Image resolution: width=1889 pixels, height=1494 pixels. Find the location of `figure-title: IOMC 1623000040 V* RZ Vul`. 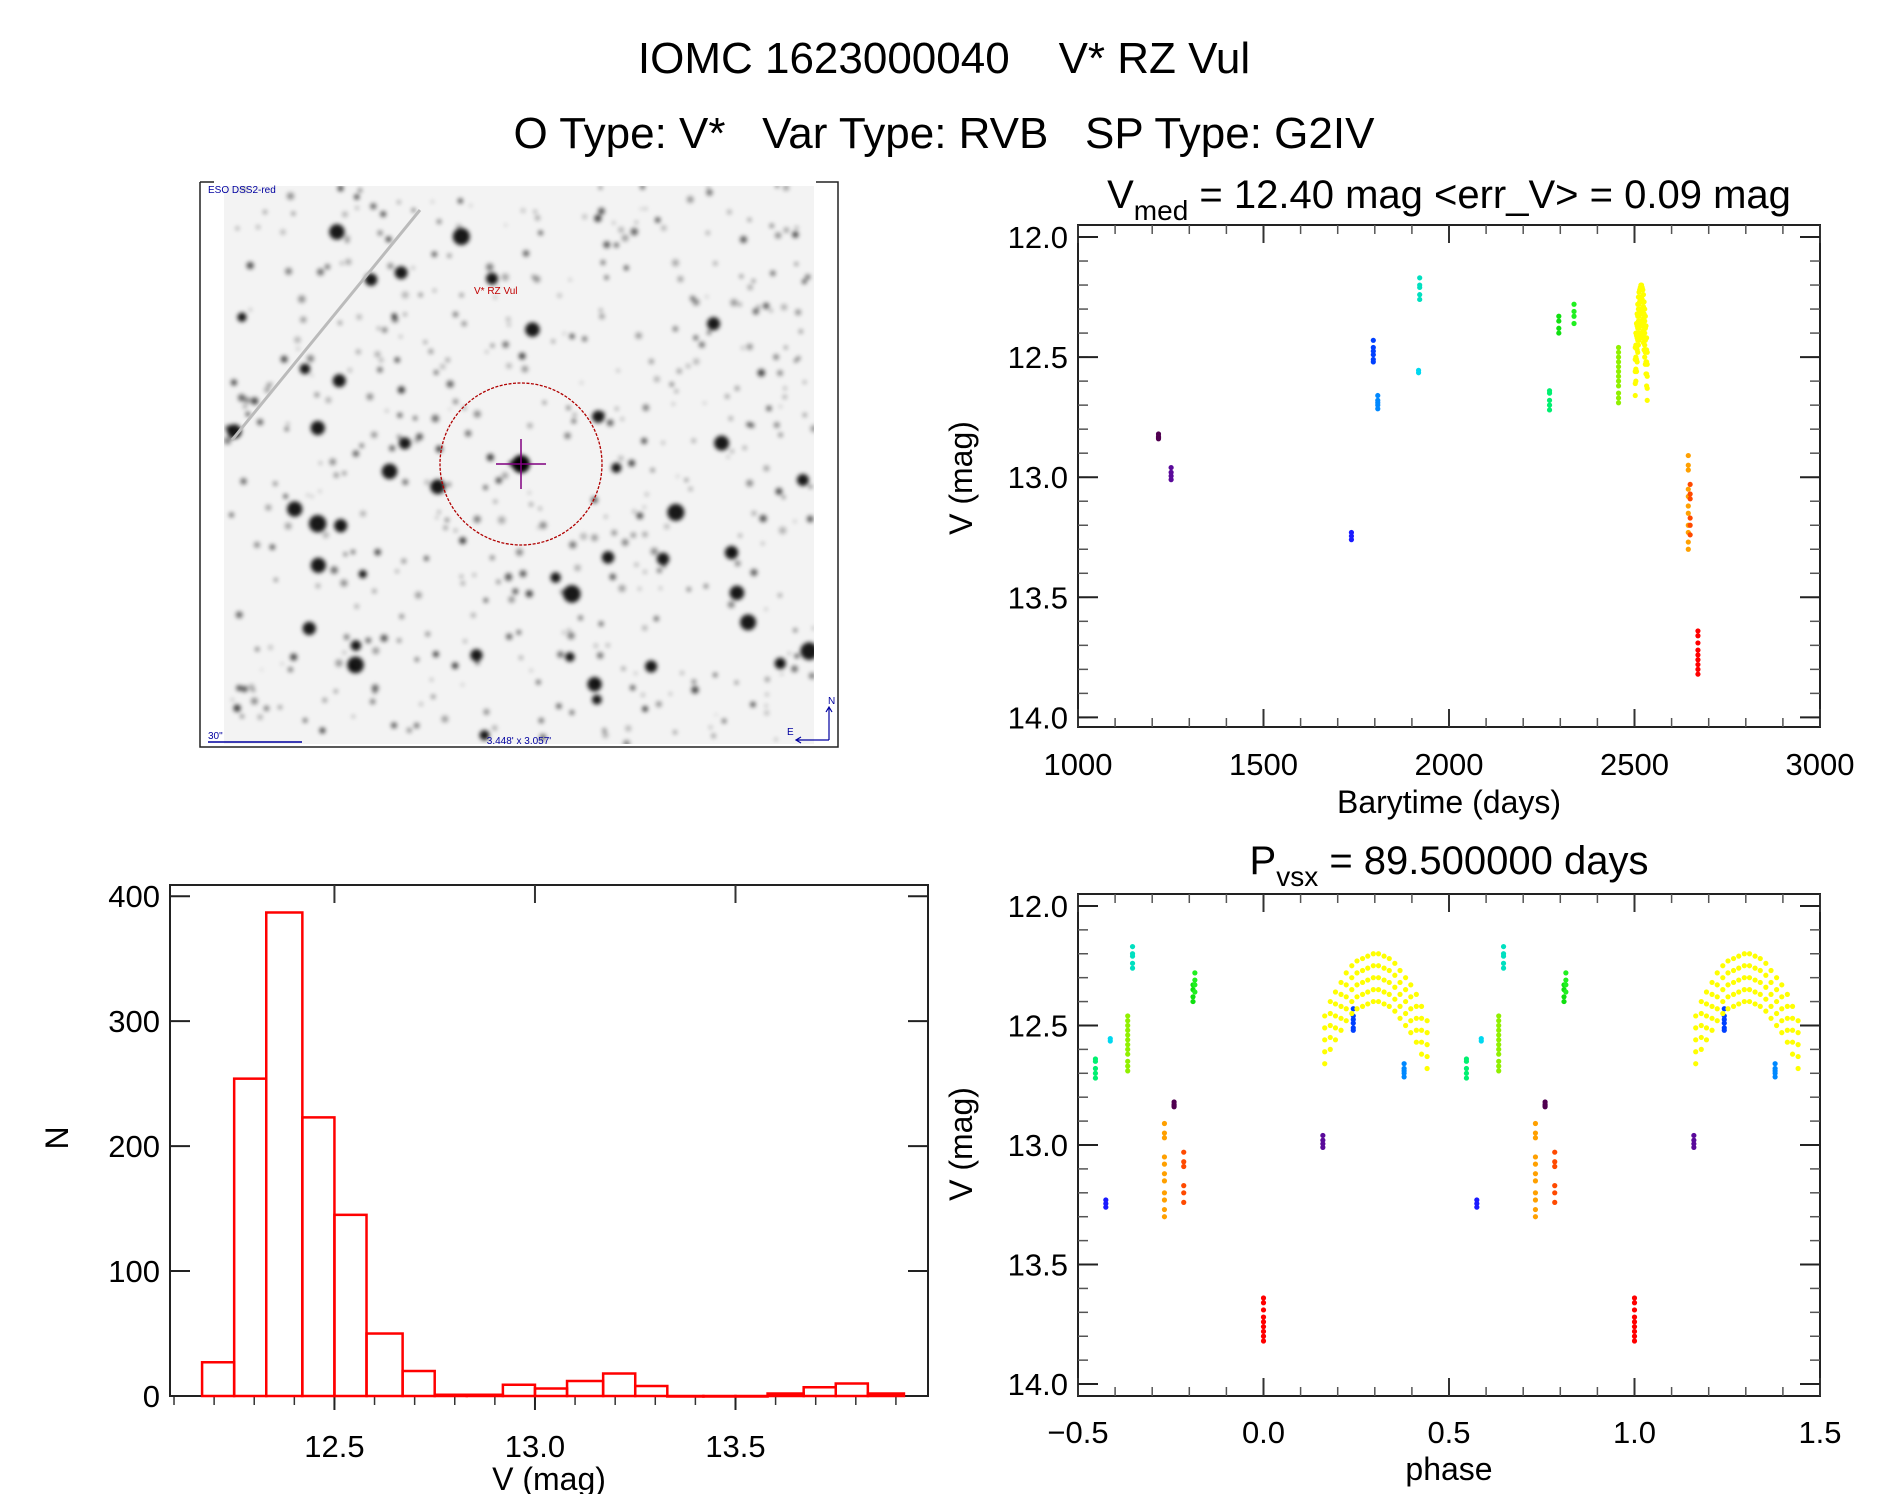

figure-title: IOMC 1623000040 V* RZ Vul is located at coordinates (944, 58).